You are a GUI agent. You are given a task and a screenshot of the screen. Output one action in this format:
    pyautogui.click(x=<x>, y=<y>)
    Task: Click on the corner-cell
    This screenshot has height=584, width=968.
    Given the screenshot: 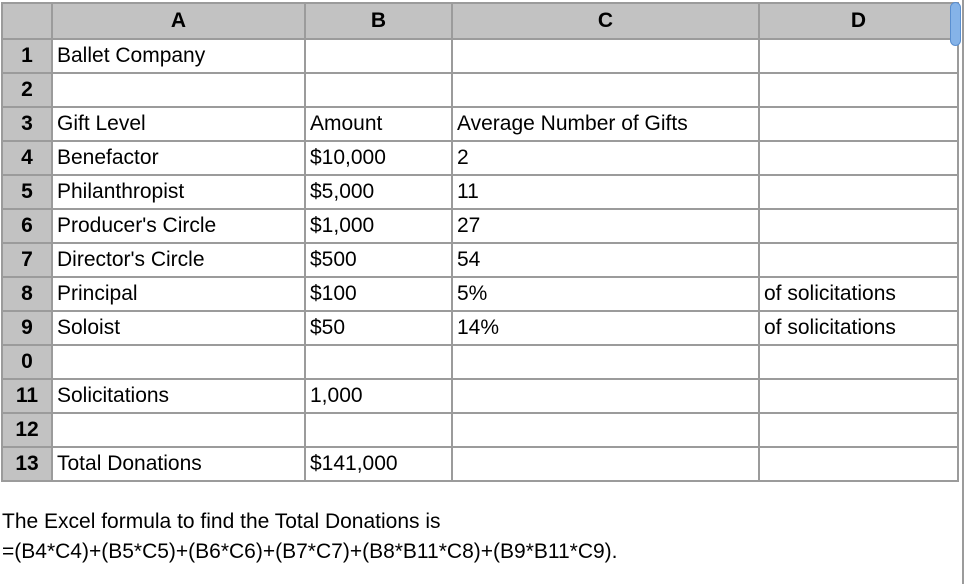 What is the action you would take?
    pyautogui.click(x=27, y=21)
    